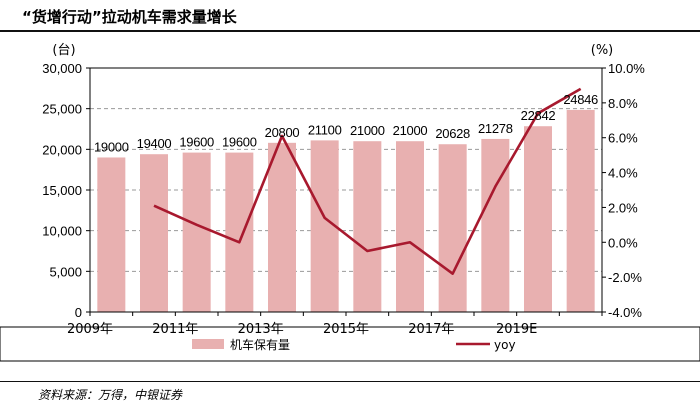 This screenshot has width=700, height=411. I want to click on legend: 机车保有量 yoy, so click(350, 344).